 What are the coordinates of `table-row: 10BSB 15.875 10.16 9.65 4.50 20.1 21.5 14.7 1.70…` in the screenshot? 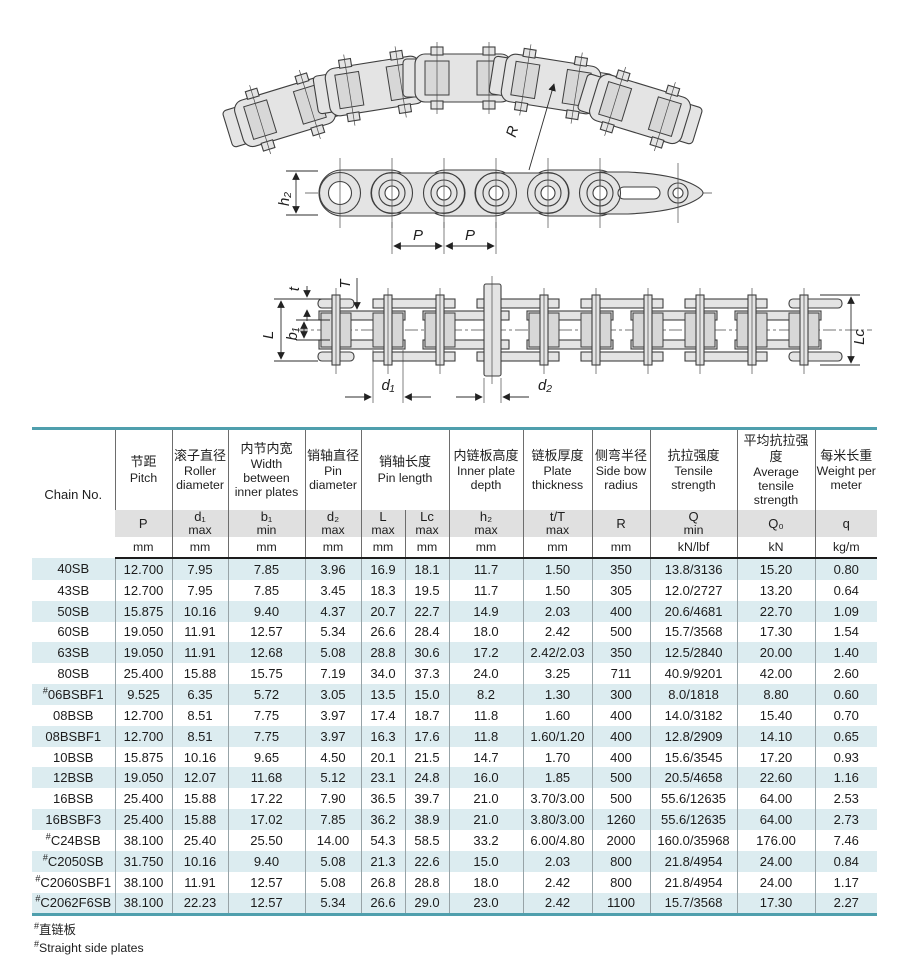 It's located at (455, 757).